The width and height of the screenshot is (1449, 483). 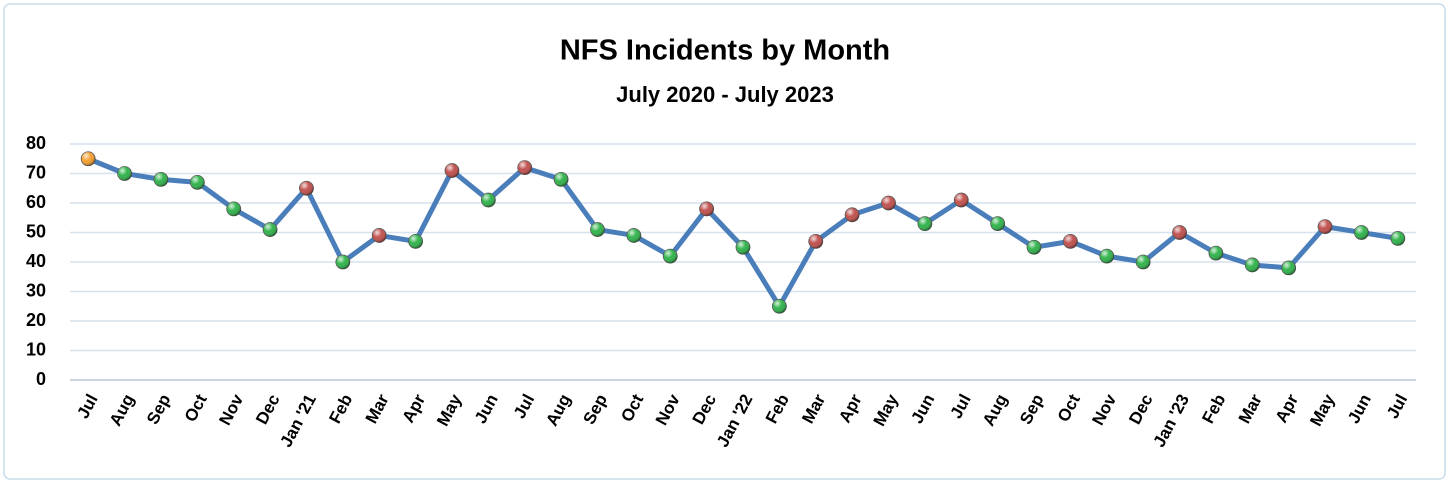 I want to click on chart-subtitle: July 2020 - July 2023, so click(x=725, y=94).